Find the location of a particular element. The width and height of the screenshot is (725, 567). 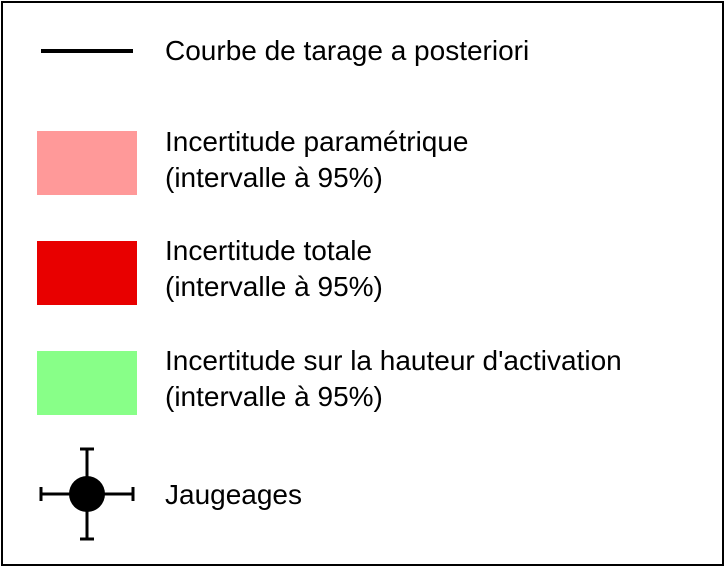

legend-label-gaugings: Jaugeages is located at coordinates (233, 495).